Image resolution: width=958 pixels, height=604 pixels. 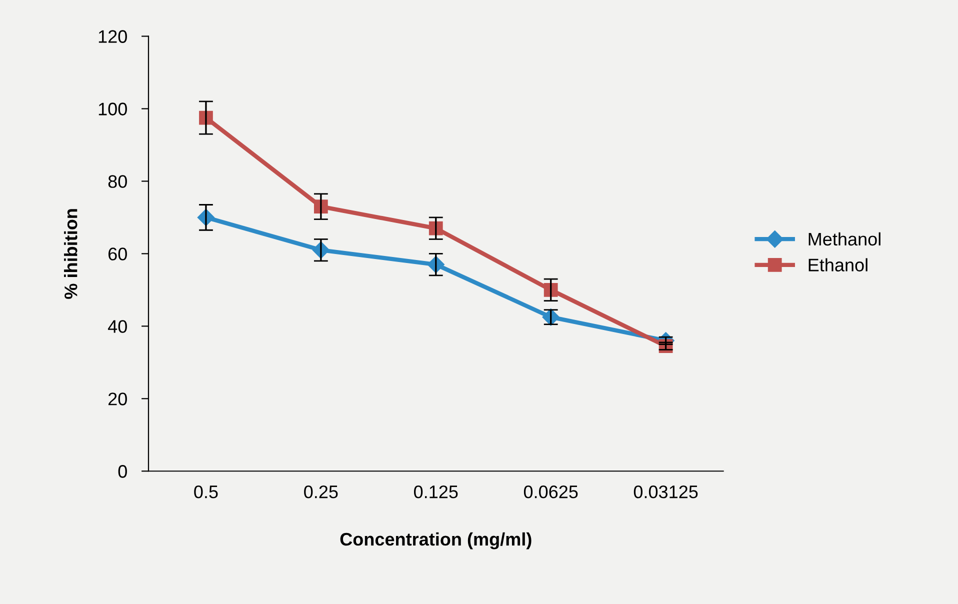 What do you see at coordinates (436, 541) in the screenshot?
I see `x-axis-title: Concentration (mg/ml)` at bounding box center [436, 541].